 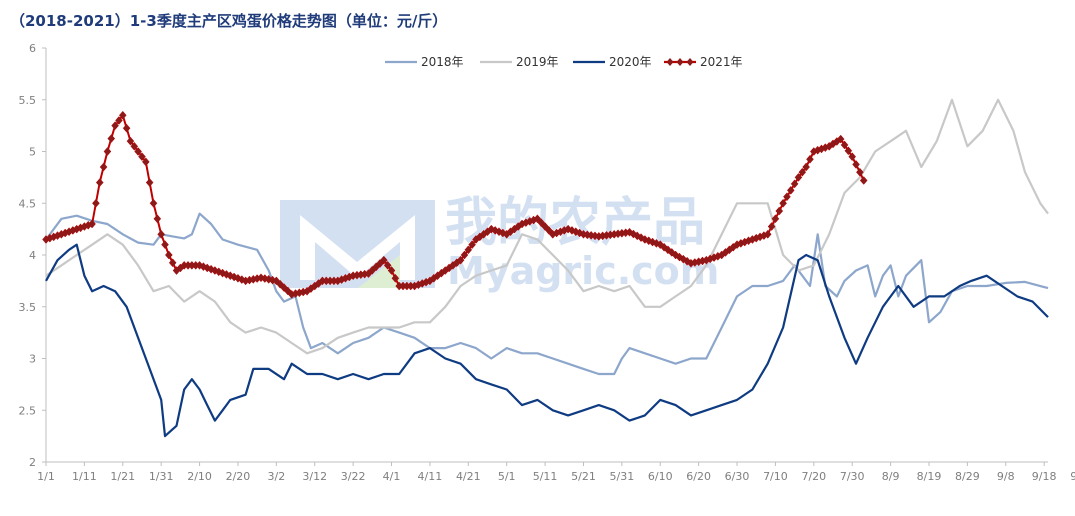 What do you see at coordinates (967, 476) in the screenshot?
I see `x-tick-label: 8/29` at bounding box center [967, 476].